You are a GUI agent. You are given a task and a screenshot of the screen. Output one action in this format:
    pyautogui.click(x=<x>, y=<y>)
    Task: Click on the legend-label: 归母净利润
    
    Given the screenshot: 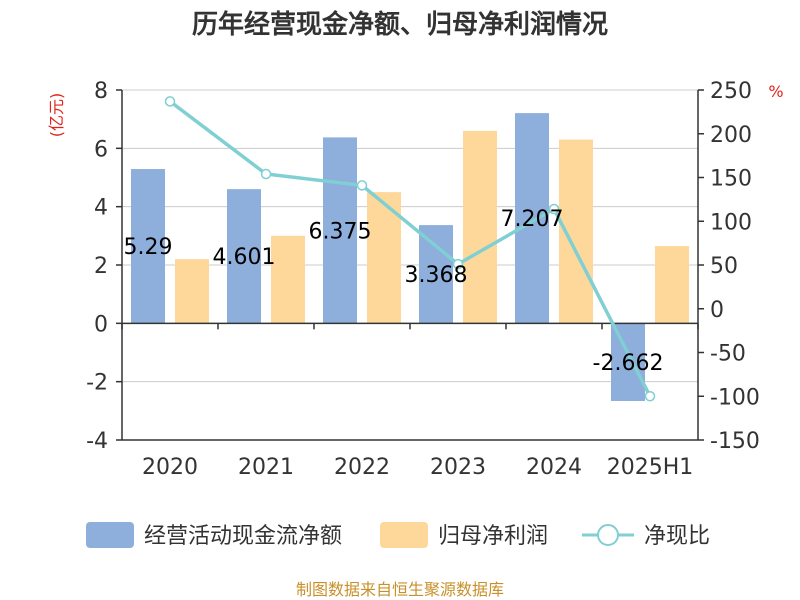 What is the action you would take?
    pyautogui.click(x=493, y=536)
    